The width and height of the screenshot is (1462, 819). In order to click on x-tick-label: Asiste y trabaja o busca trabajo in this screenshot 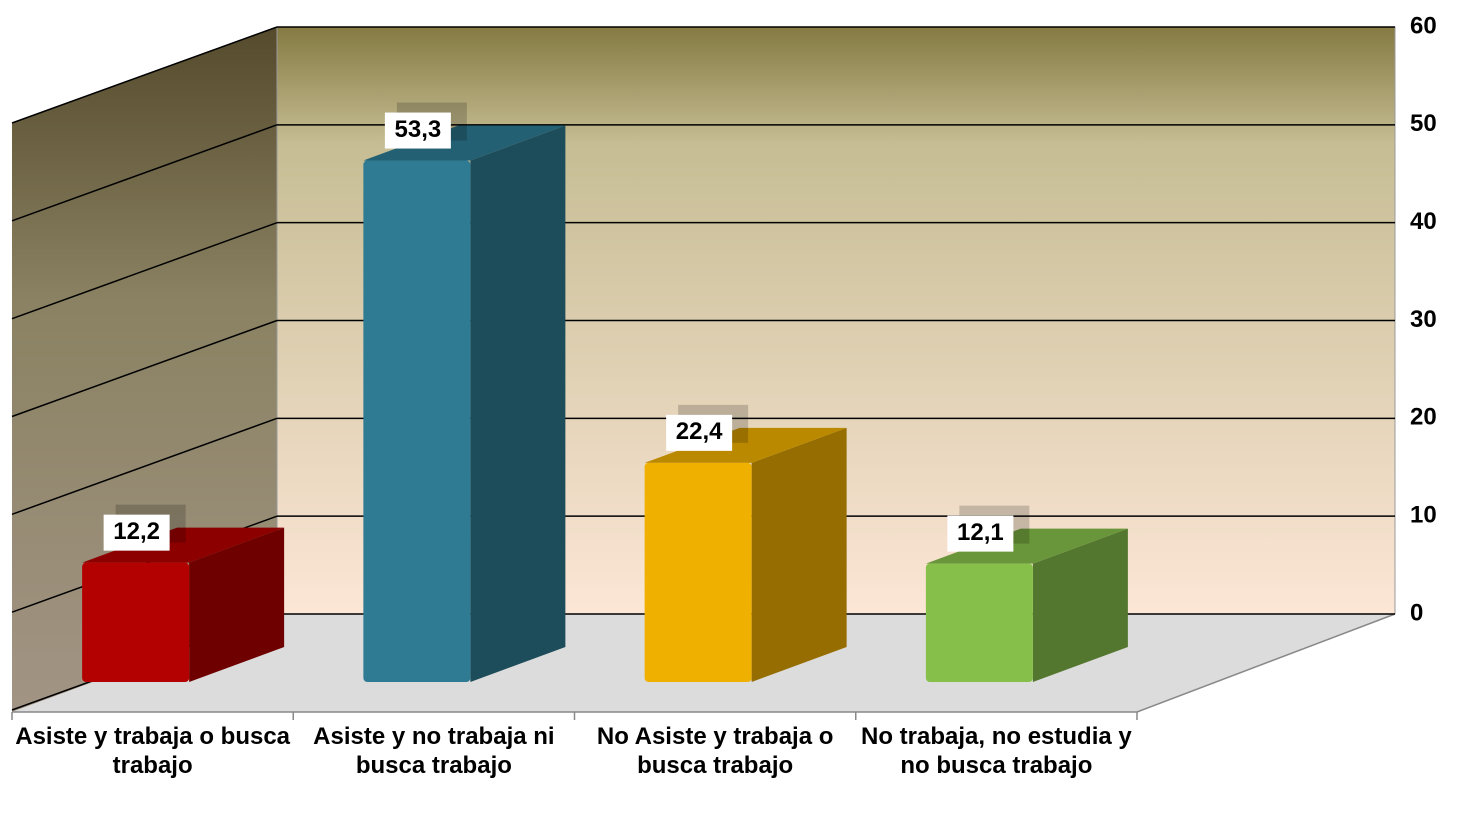, I will do `click(153, 751)`.